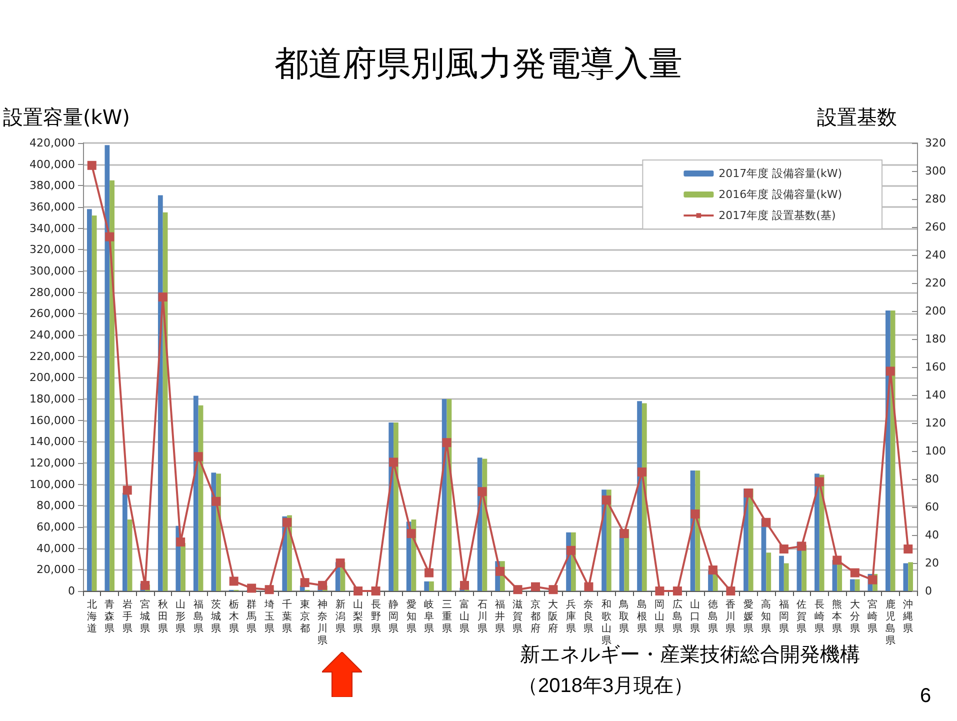  I want to click on x-tick-label: 鹿児島県, so click(890, 622).